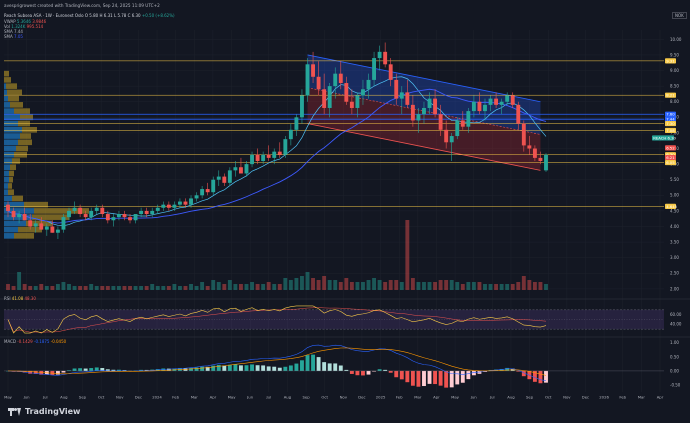 The width and height of the screenshot is (690, 423). Describe the element at coordinates (676, 324) in the screenshot. I see `rsi-tick-label: 40.00` at that location.